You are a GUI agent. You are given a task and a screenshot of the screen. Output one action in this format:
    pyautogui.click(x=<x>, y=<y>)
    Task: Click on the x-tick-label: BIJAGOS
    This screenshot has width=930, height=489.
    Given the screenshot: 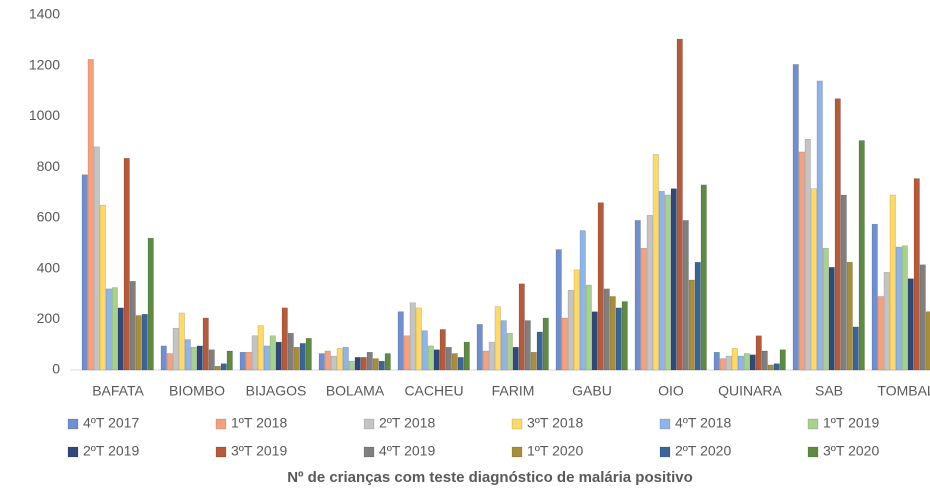 What is the action you would take?
    pyautogui.click(x=276, y=391)
    